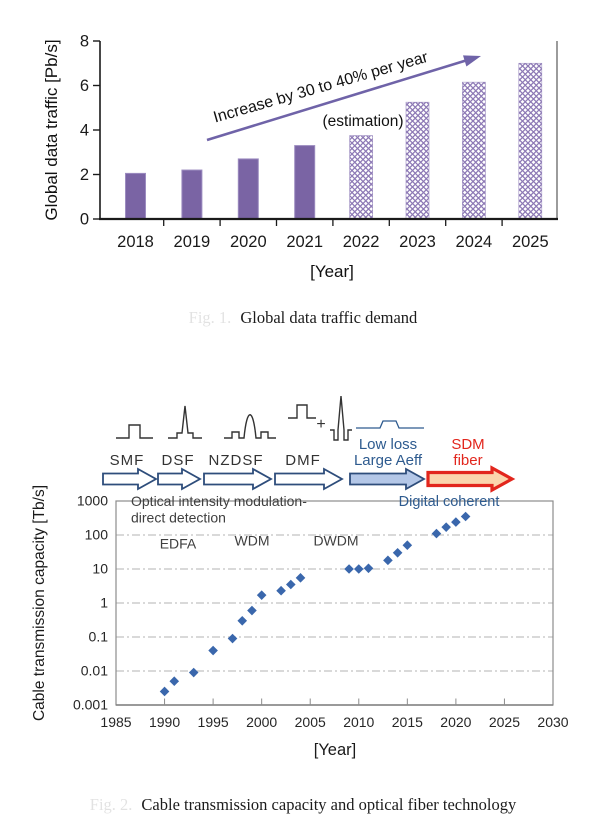 The height and width of the screenshot is (820, 606). I want to click on estimation-label: (estimation), so click(363, 121).